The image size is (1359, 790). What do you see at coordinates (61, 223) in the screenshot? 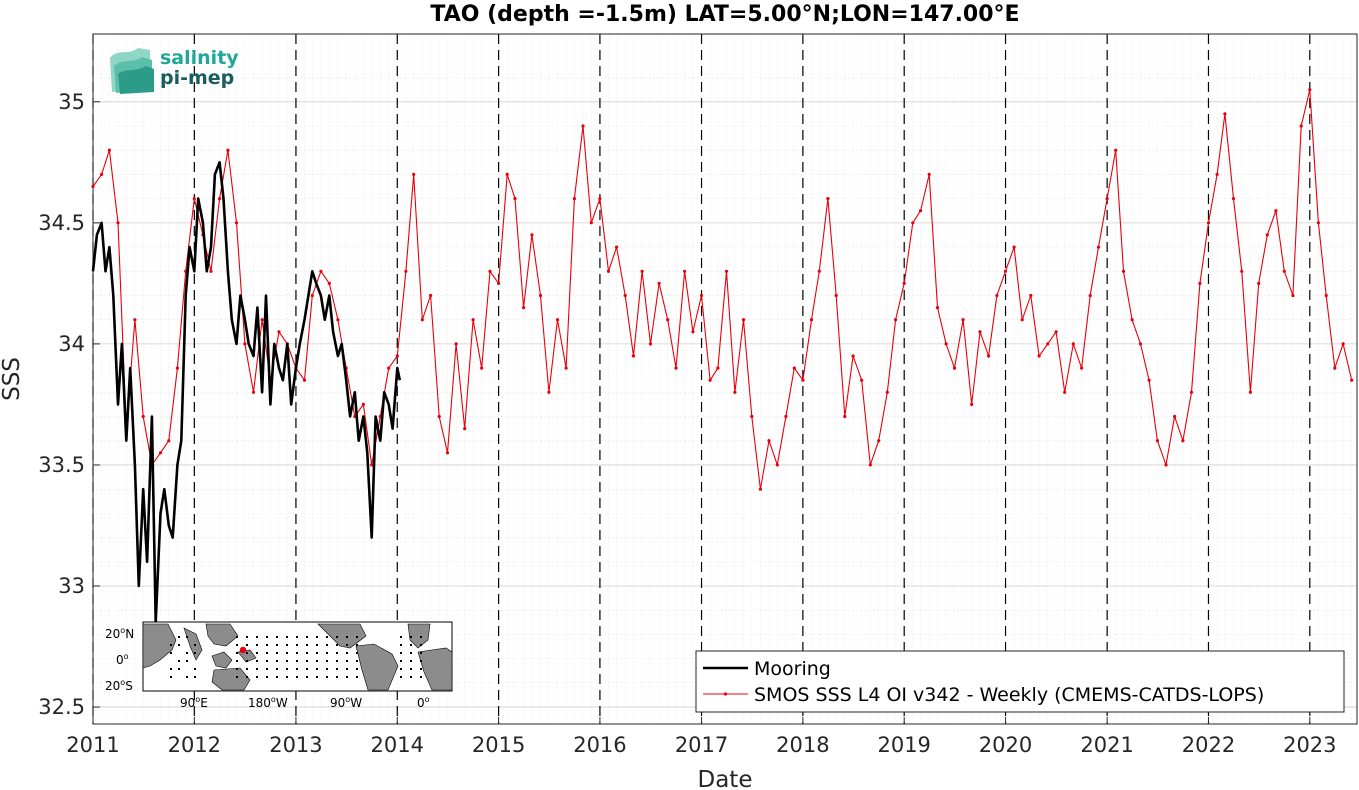
I see `y-tick-label: 34.5` at bounding box center [61, 223].